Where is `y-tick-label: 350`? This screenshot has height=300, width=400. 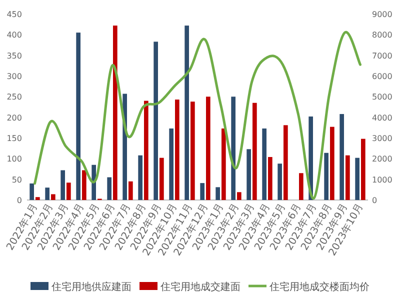 y-tick-label: 350 is located at coordinates (14, 55).